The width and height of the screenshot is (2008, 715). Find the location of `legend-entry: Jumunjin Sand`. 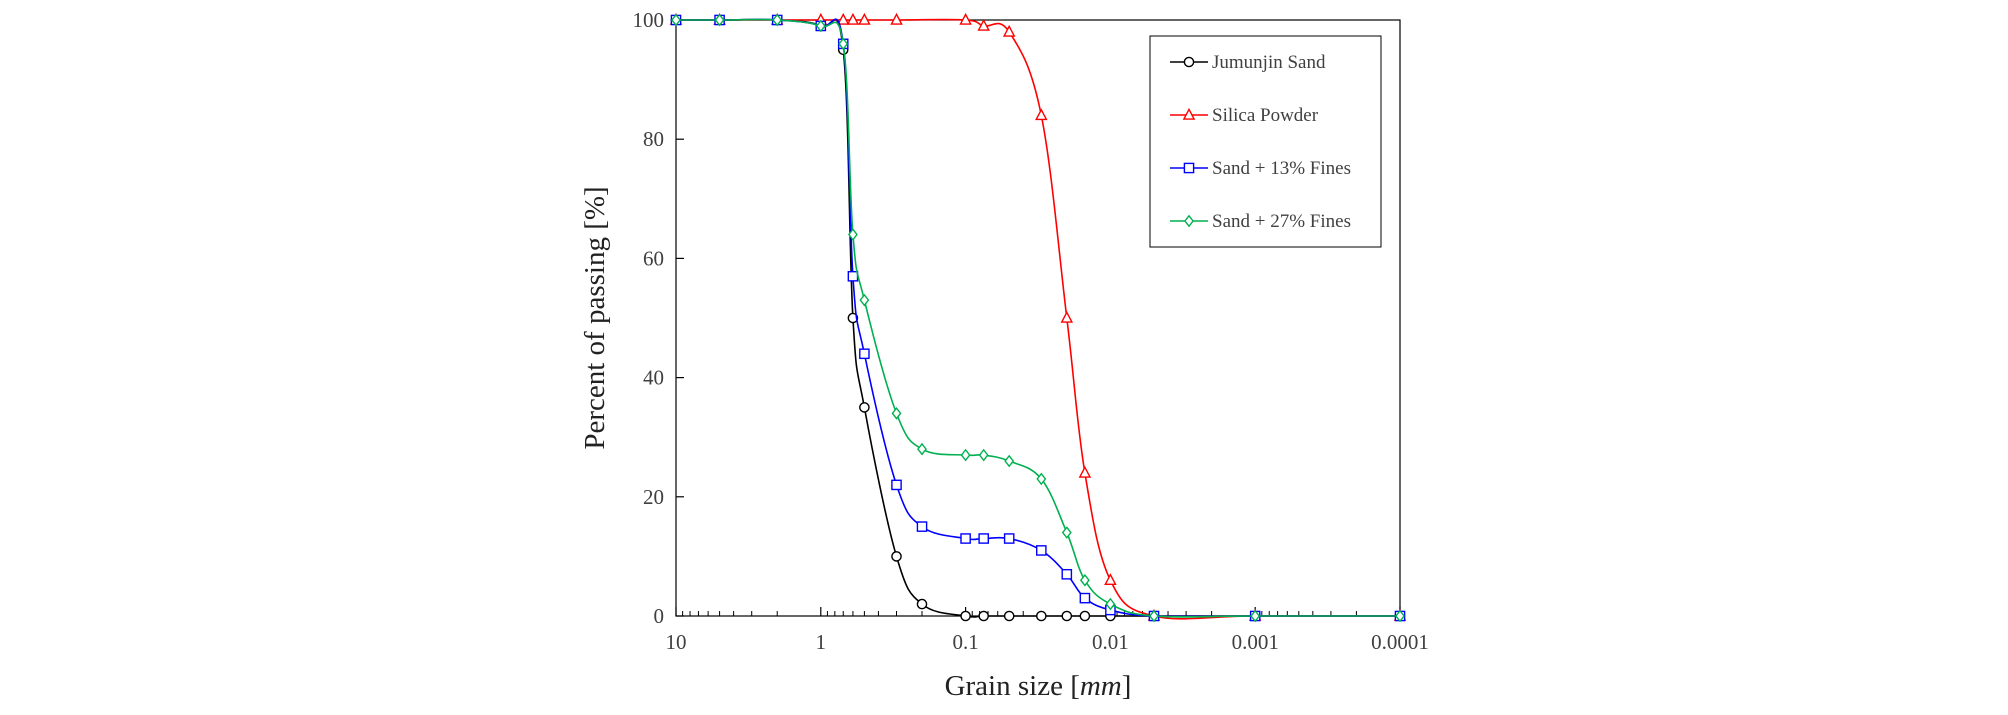

legend-entry: Jumunjin Sand is located at coordinates (1248, 62).